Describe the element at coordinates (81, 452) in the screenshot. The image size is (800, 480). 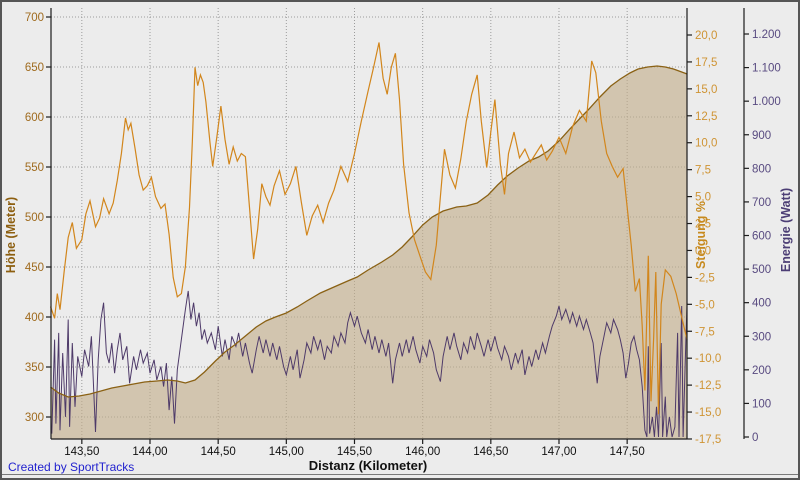
I see `x-tick-label: 143,50` at that location.